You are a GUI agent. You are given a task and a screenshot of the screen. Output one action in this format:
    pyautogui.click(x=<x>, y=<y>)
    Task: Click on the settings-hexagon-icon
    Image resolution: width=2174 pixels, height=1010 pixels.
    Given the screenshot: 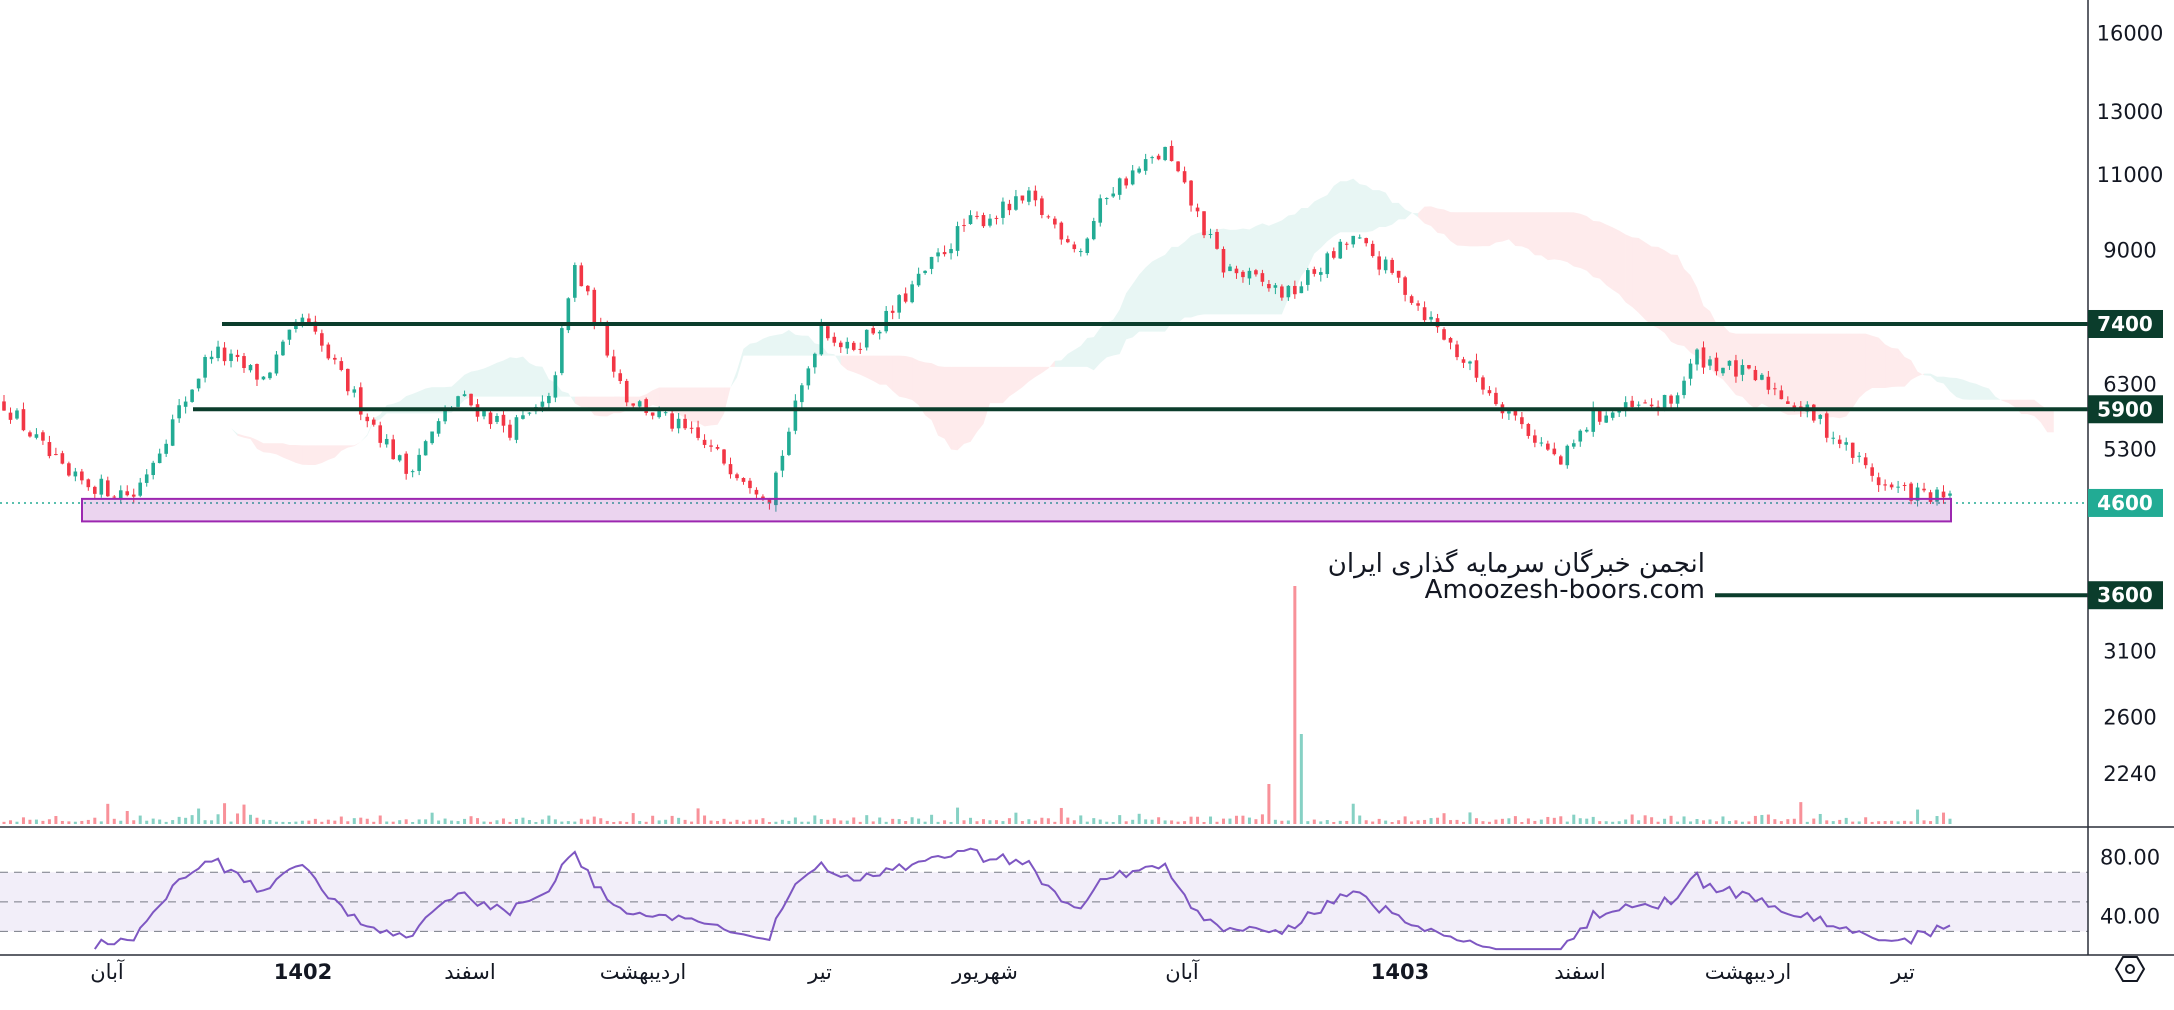 What is the action you would take?
    pyautogui.click(x=2130, y=969)
    